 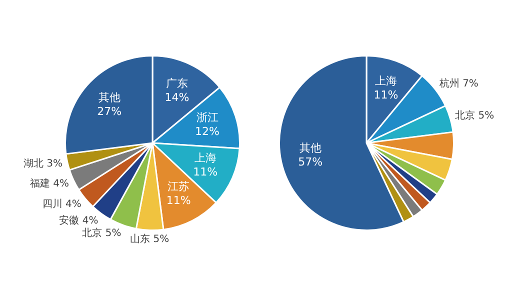 I want to click on data-label: 14%, so click(x=177, y=97).